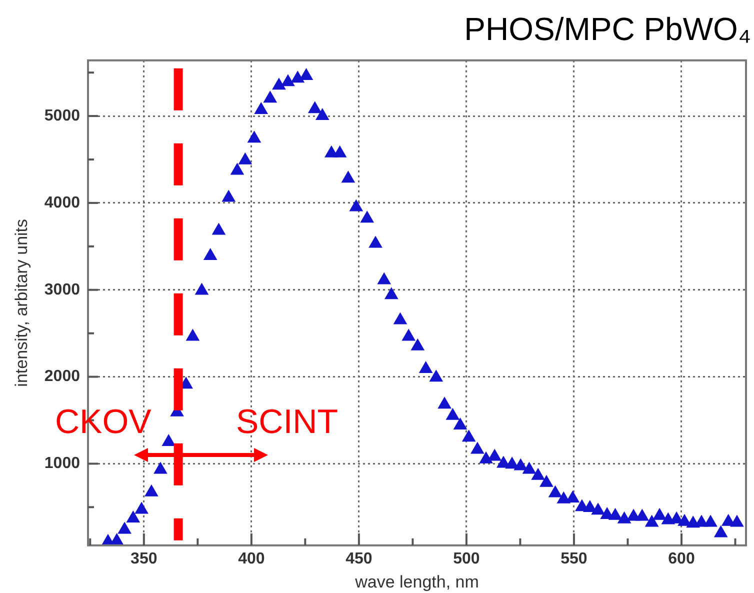 The height and width of the screenshot is (593, 754). I want to click on y-tick-label: 3000, so click(62, 289).